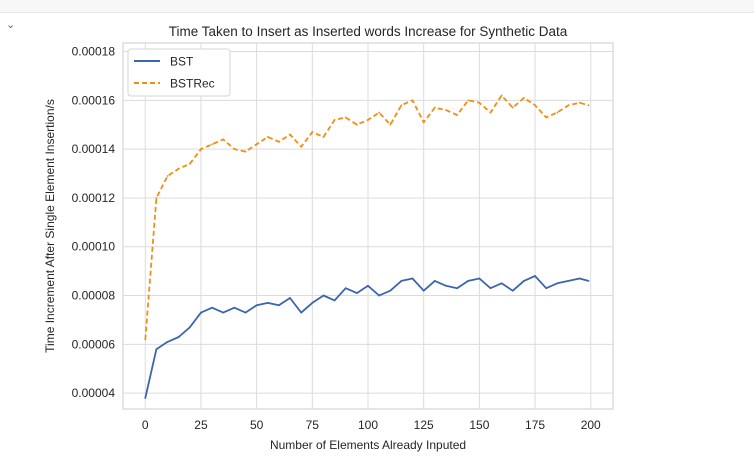 The image size is (754, 471). I want to click on x-tick-label: 100, so click(368, 425).